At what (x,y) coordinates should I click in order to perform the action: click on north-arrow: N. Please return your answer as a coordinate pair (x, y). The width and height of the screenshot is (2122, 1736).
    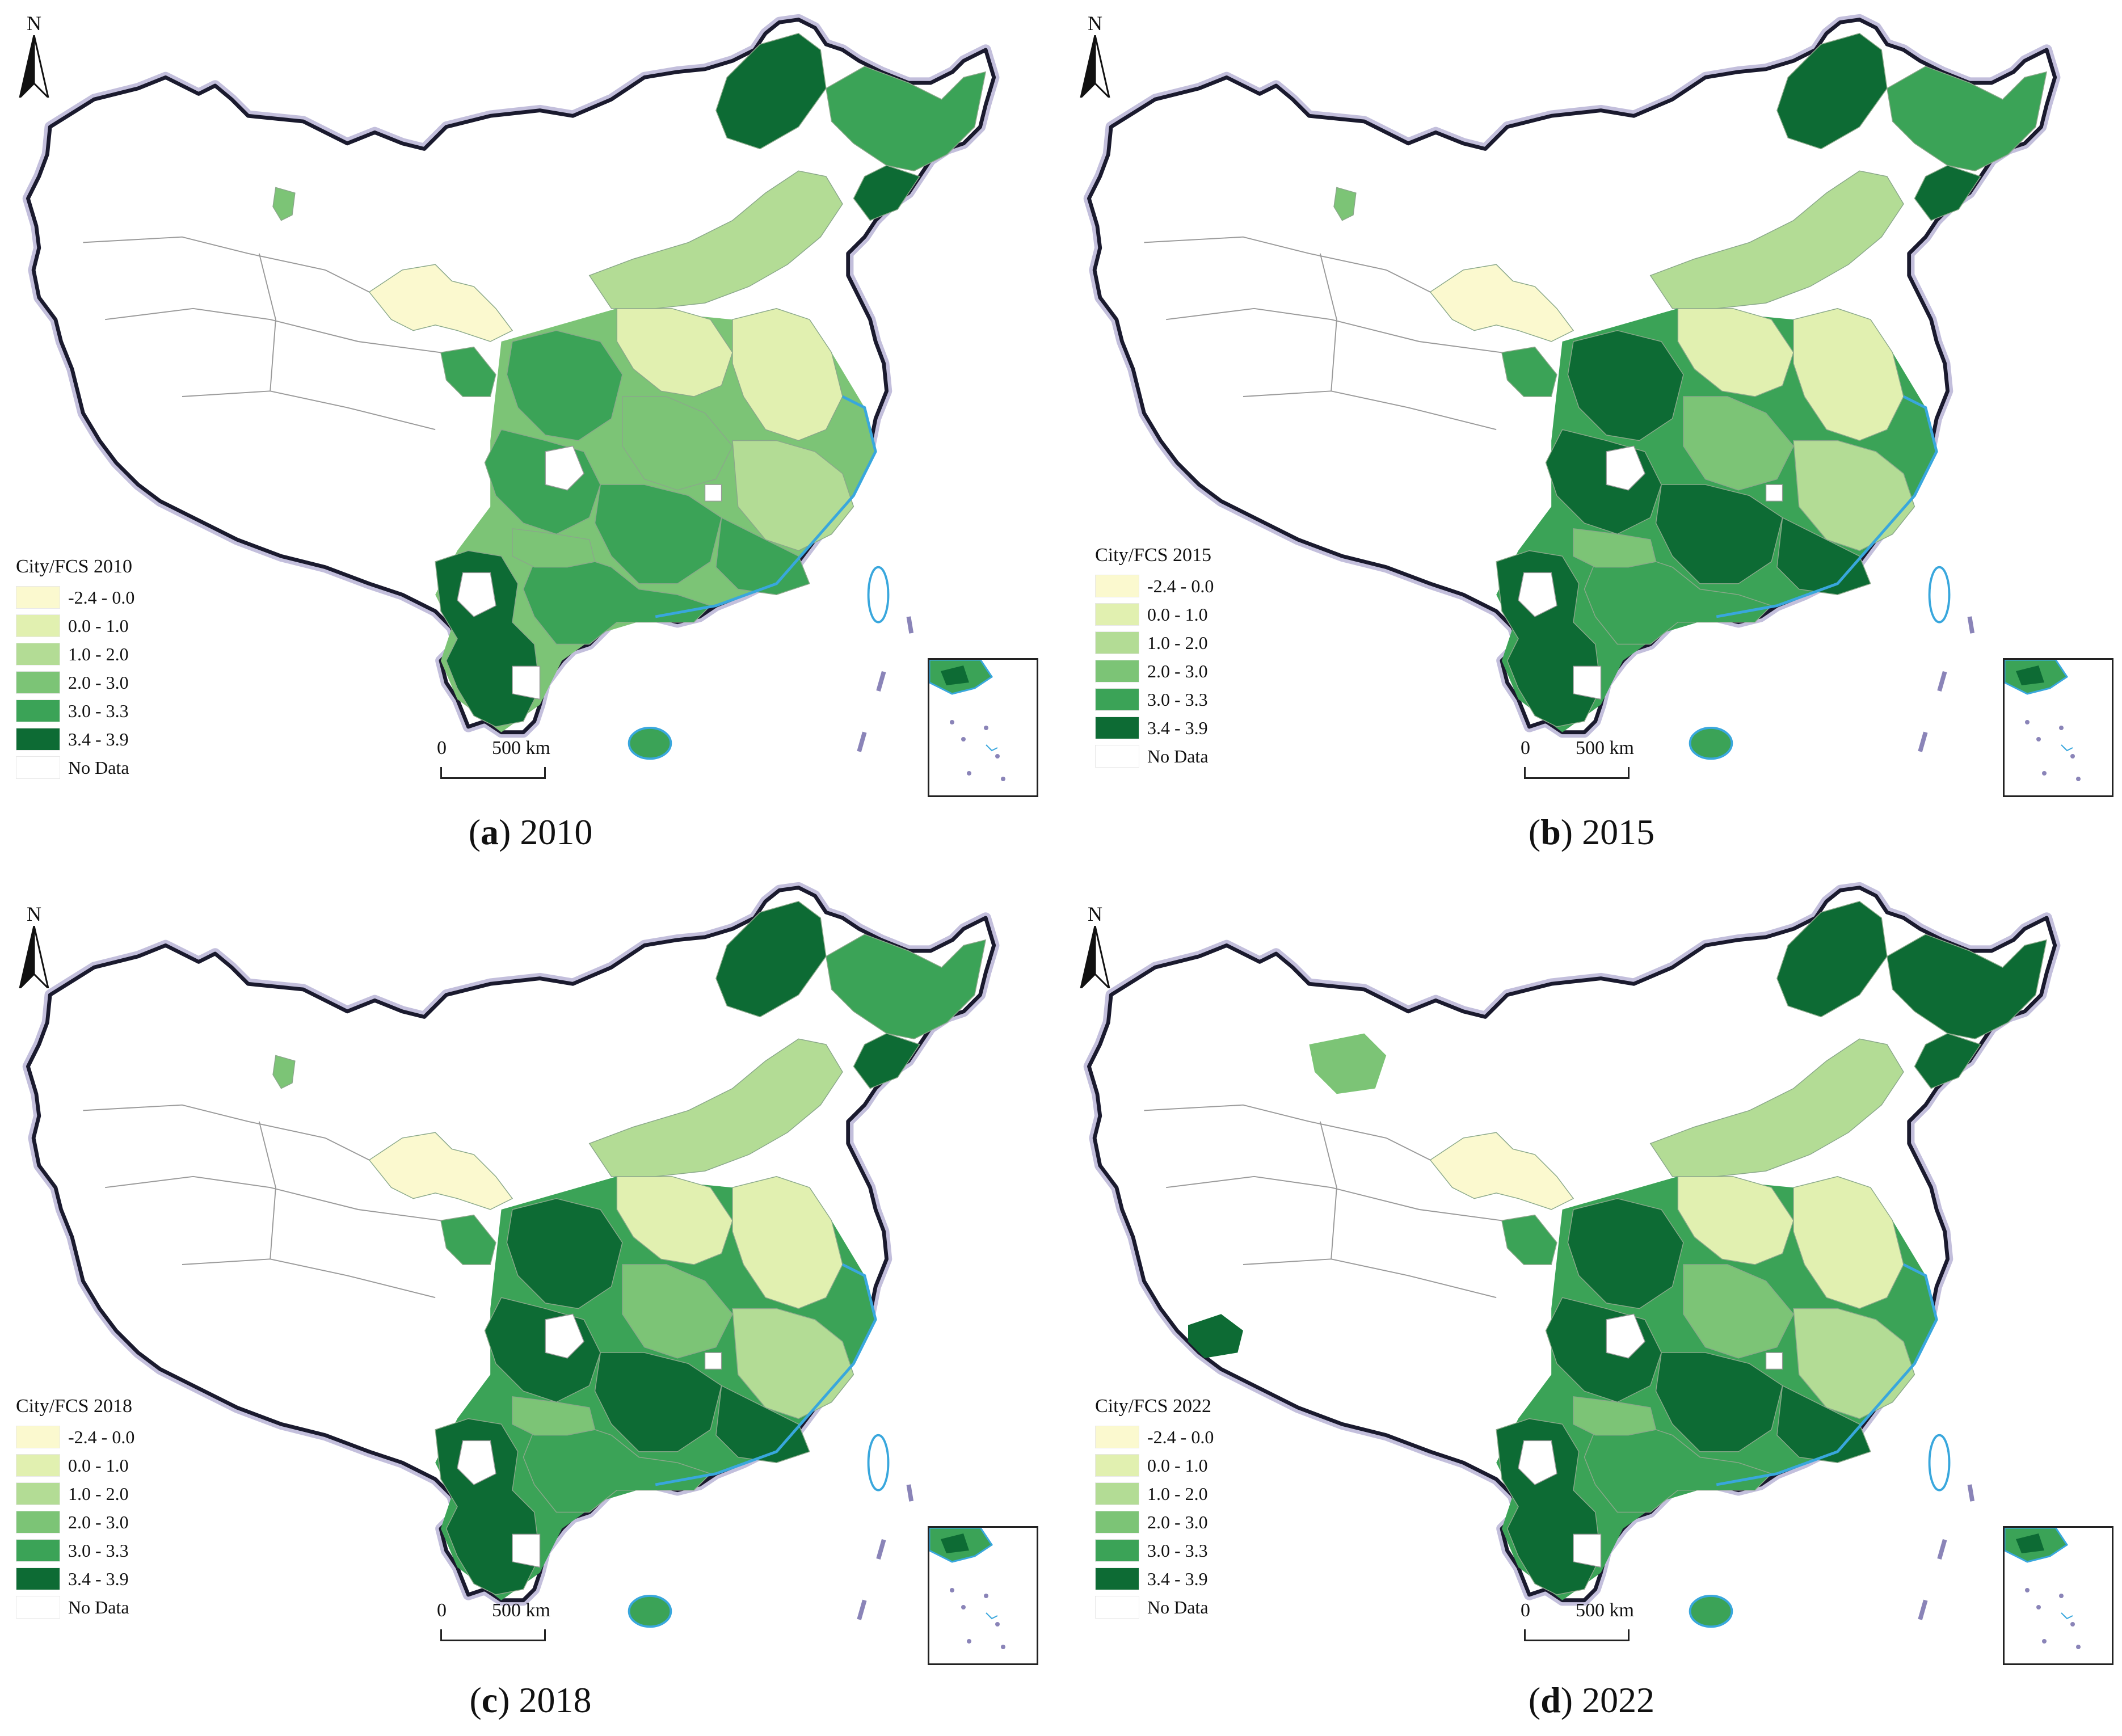
    Looking at the image, I should click on (34, 946).